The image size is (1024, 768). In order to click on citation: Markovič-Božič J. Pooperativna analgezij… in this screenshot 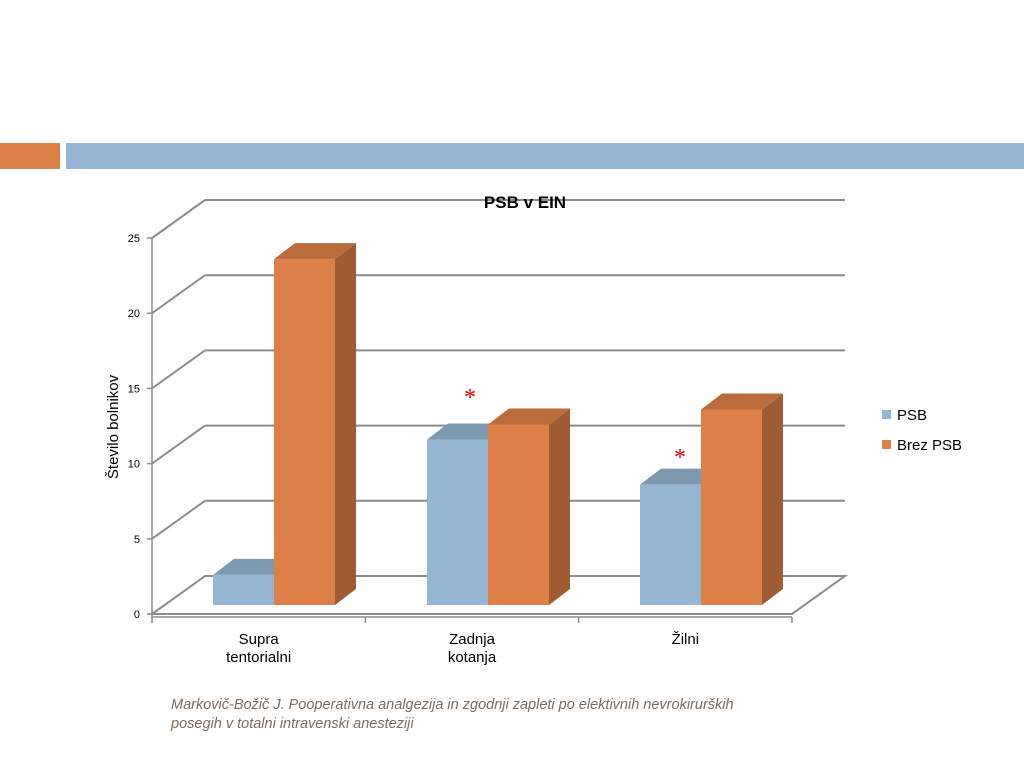, I will do `click(521, 715)`.